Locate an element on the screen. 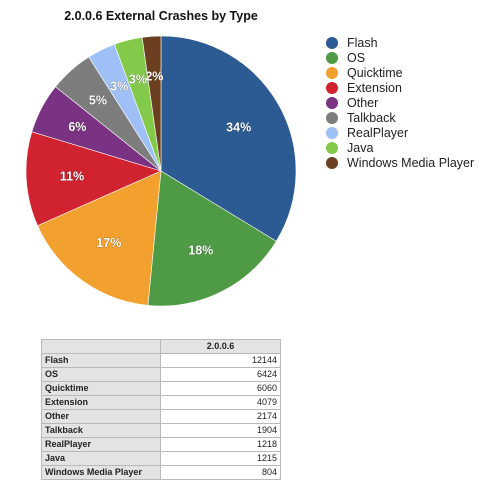  table-cell-value: 2174 is located at coordinates (220, 416).